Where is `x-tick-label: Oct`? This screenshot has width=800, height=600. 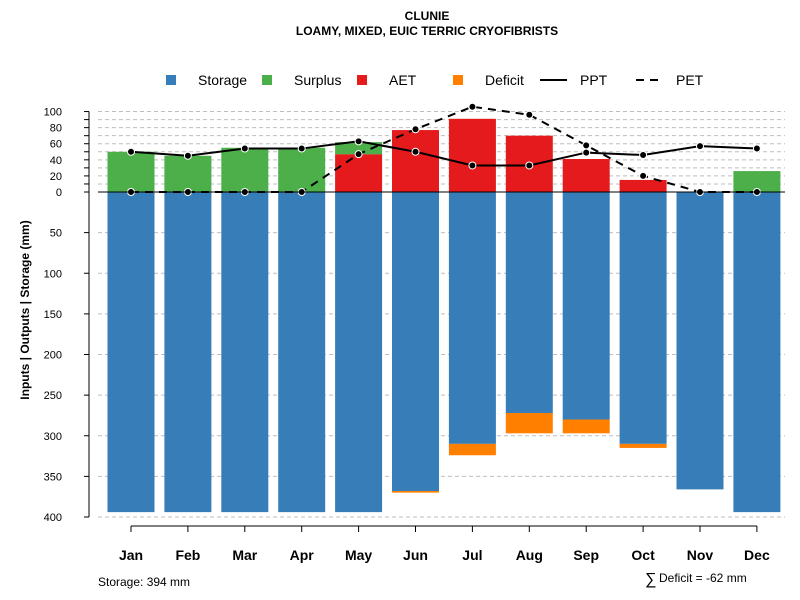
x-tick-label: Oct is located at coordinates (643, 555).